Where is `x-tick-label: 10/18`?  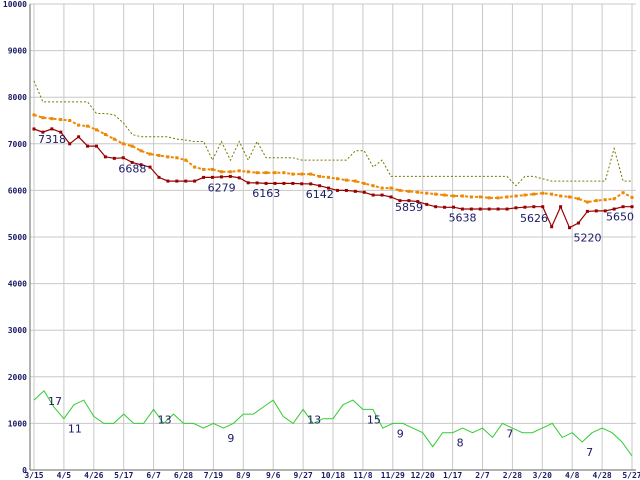
x-tick-label: 10/18 is located at coordinates (333, 475).